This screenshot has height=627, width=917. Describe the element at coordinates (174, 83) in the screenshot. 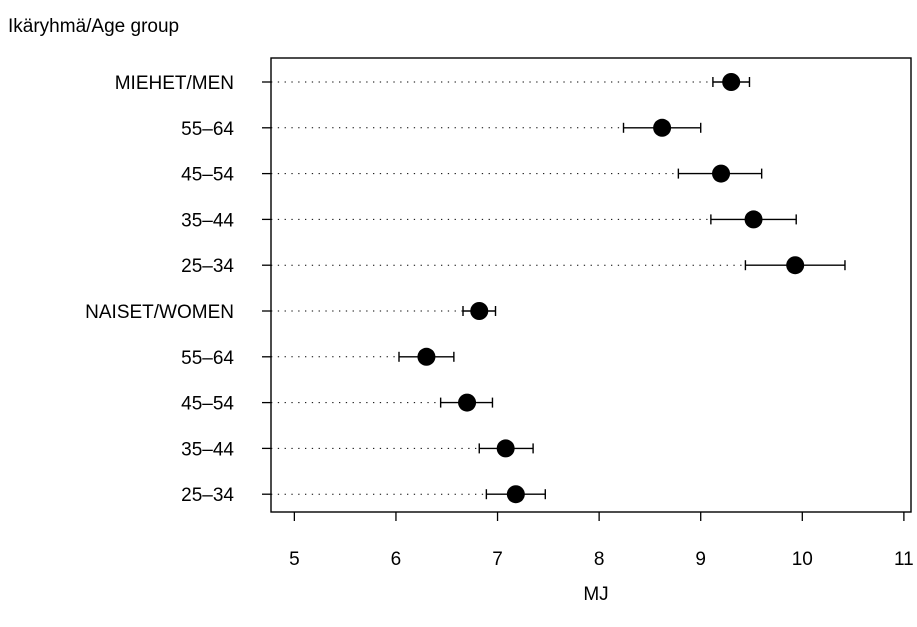

I see `y-tick-label: MIEHET/MEN` at that location.